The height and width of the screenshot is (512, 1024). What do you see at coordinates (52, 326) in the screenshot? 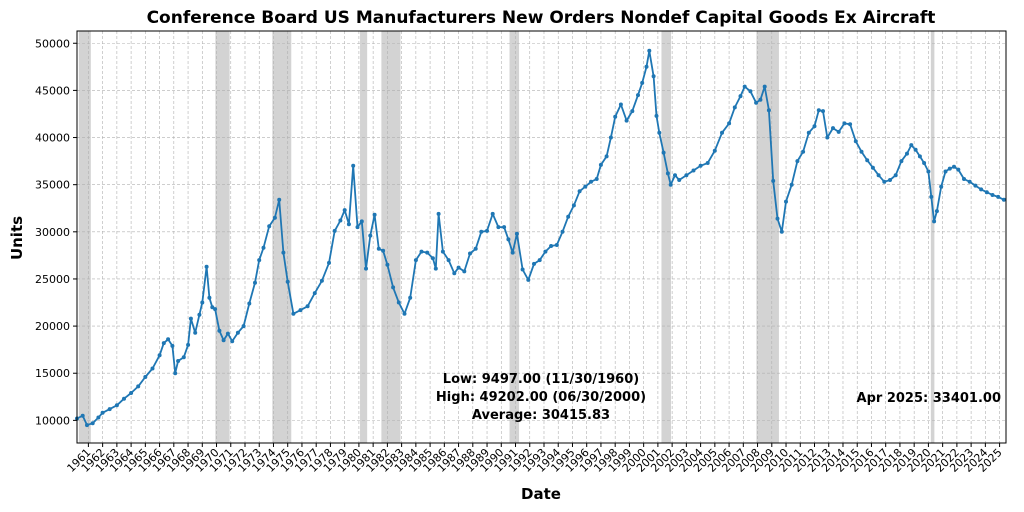
I see `y-tick-label: 20000` at bounding box center [52, 326].